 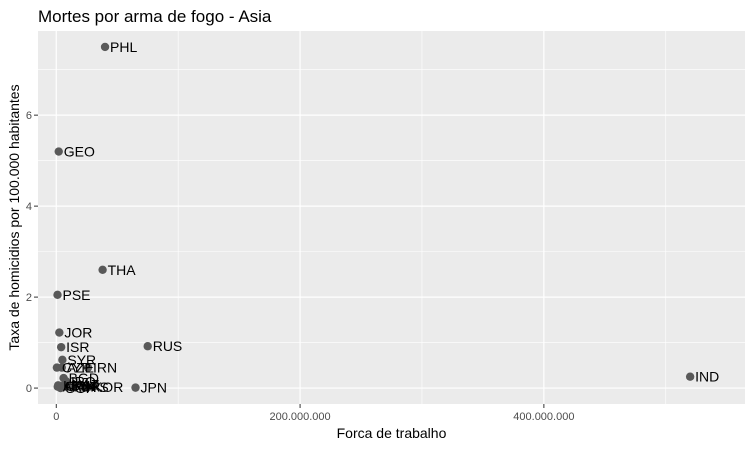 I want to click on point-label: JPN, so click(x=154, y=388).